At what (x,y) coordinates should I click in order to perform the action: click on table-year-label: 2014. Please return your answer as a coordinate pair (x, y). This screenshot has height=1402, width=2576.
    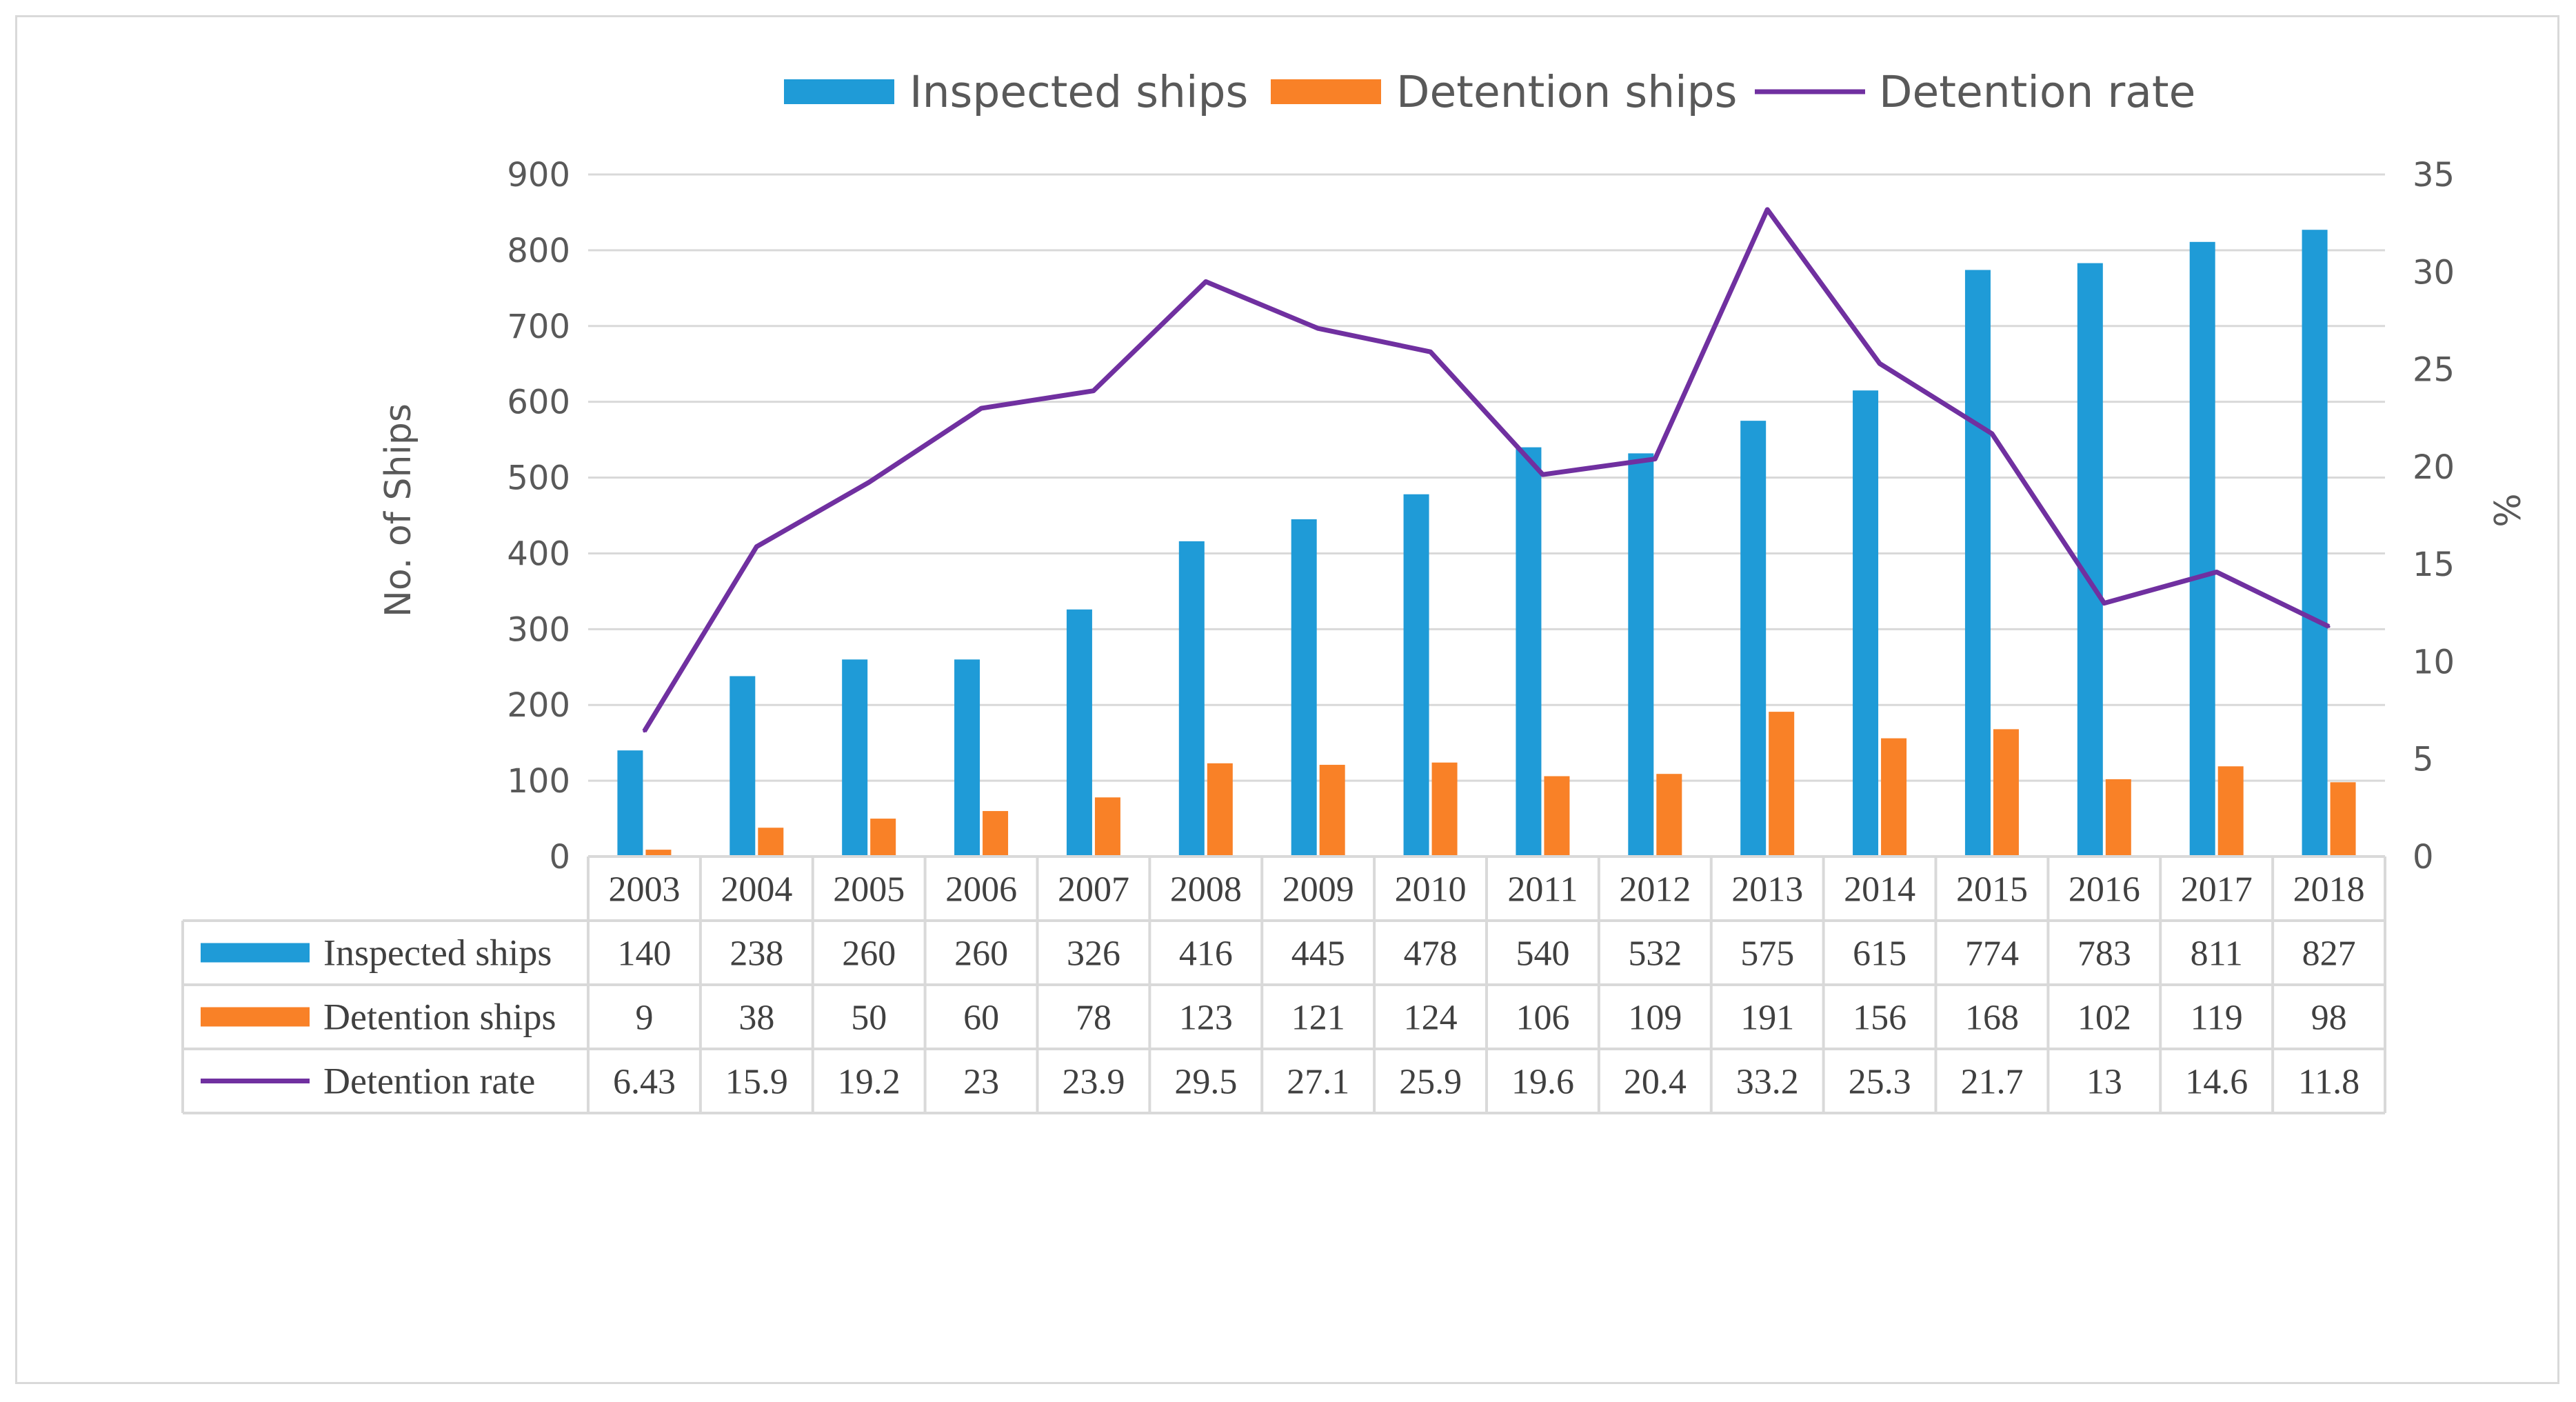
    Looking at the image, I should click on (1879, 890).